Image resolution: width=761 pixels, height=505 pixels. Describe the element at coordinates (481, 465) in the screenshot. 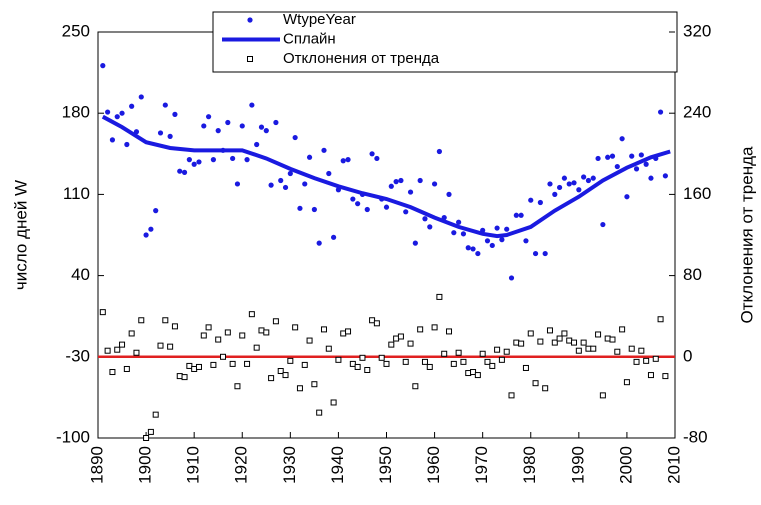

I see `x-tick-label: 1970` at that location.